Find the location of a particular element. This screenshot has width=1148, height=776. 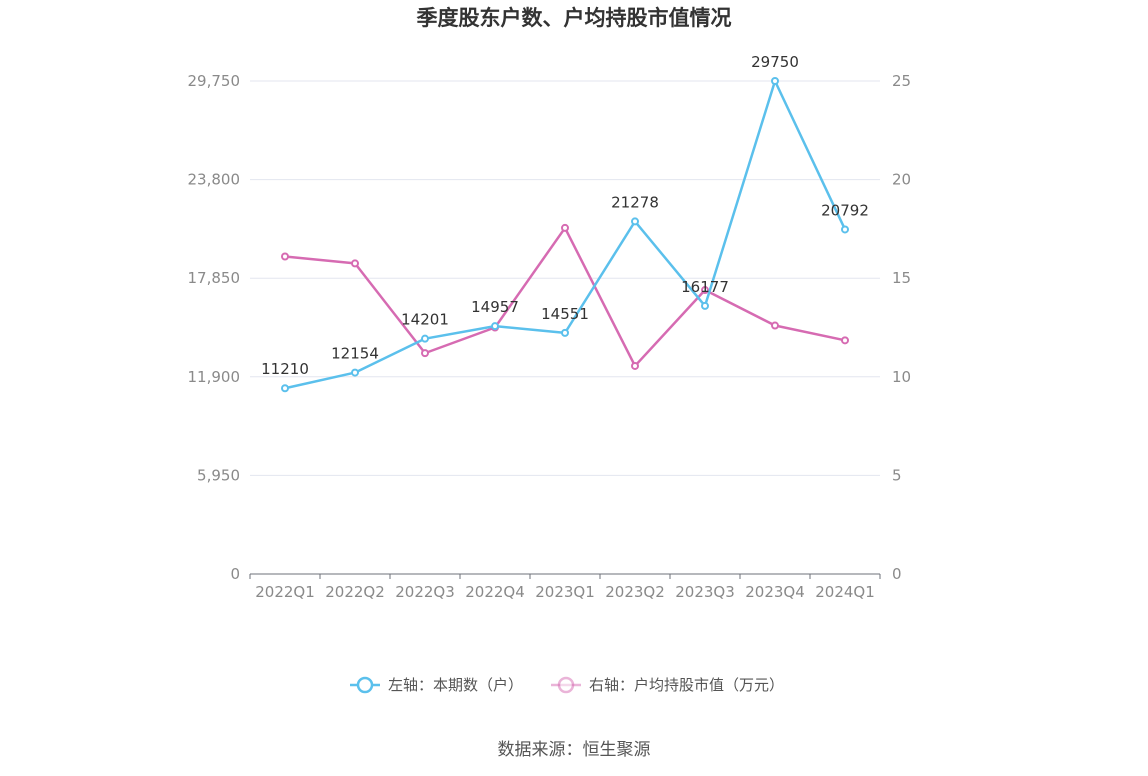

legend: 左轴：本期数（户） 右轴：户均持股市值（万元） is located at coordinates (567, 685).